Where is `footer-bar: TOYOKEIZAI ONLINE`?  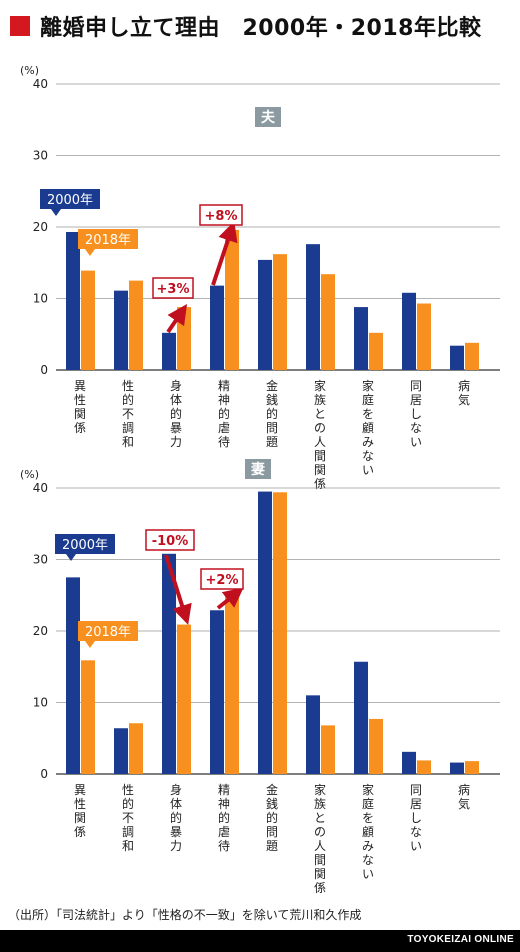
footer-bar: TOYOKEIZAI ONLINE is located at coordinates (260, 941).